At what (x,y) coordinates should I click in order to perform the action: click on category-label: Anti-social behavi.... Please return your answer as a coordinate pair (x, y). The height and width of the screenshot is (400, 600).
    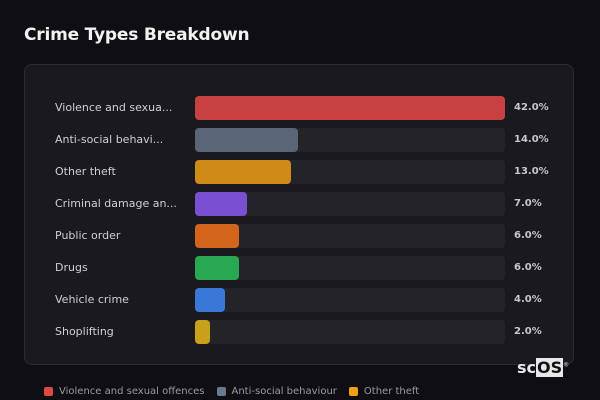
    Looking at the image, I should click on (109, 139).